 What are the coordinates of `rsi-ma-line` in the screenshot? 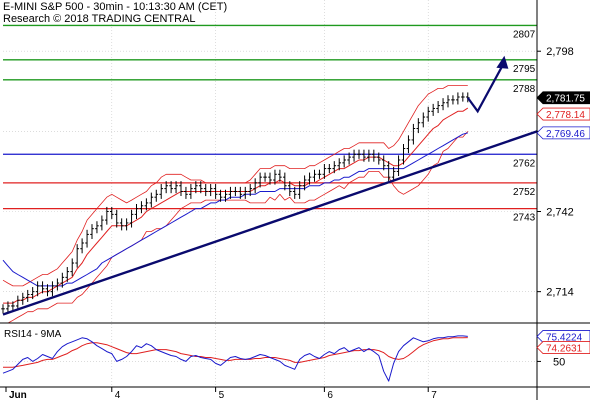 It's located at (235, 352).